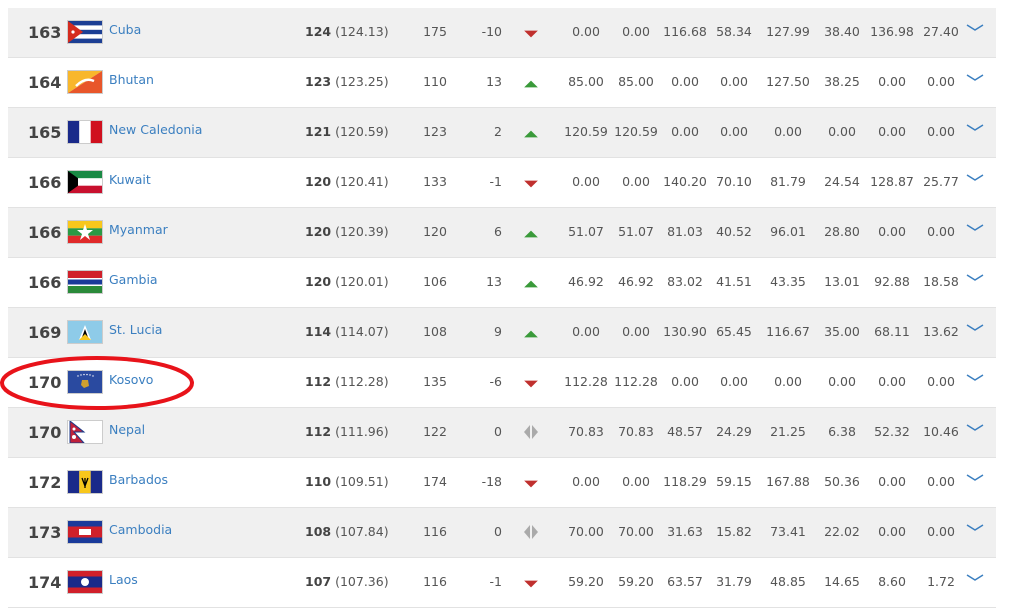  I want to click on points-col-3: 118.29, so click(685, 481).